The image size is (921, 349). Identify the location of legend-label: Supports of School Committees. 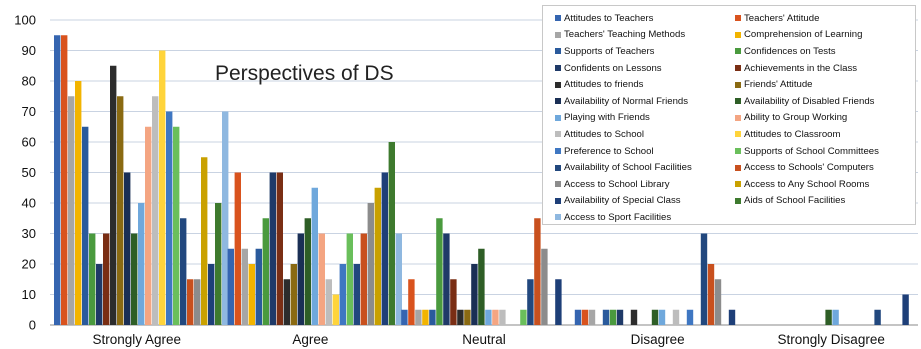
(811, 151).